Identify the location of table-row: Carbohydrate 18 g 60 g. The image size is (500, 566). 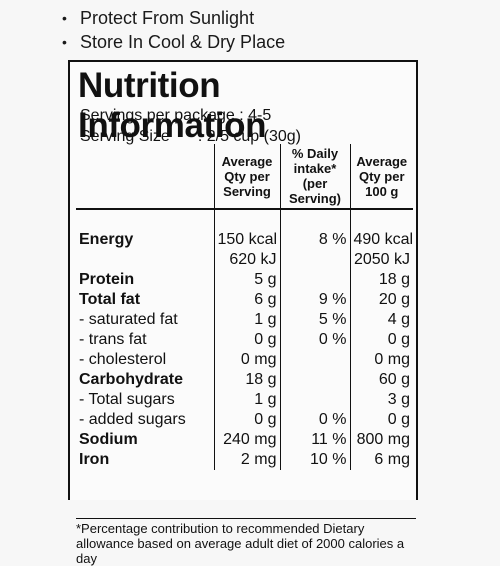
(244, 380).